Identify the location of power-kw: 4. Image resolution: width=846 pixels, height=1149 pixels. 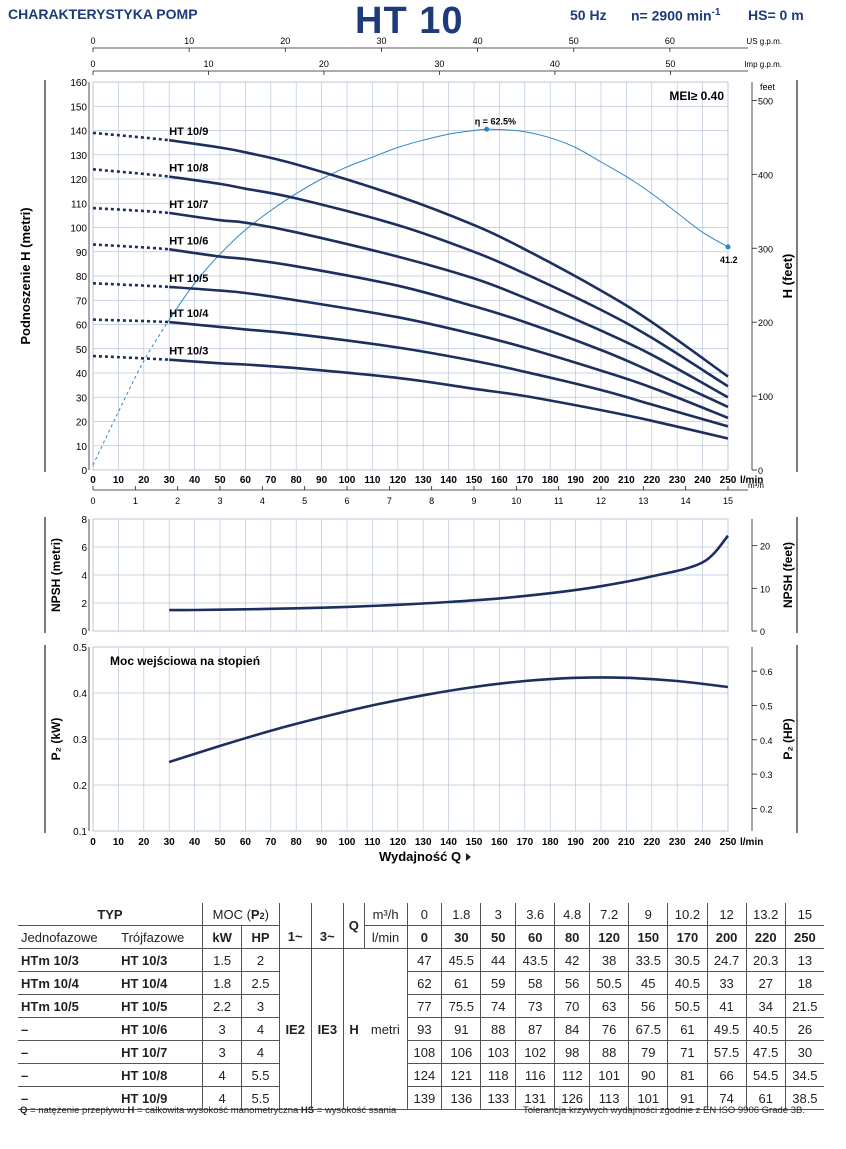
(221, 1075).